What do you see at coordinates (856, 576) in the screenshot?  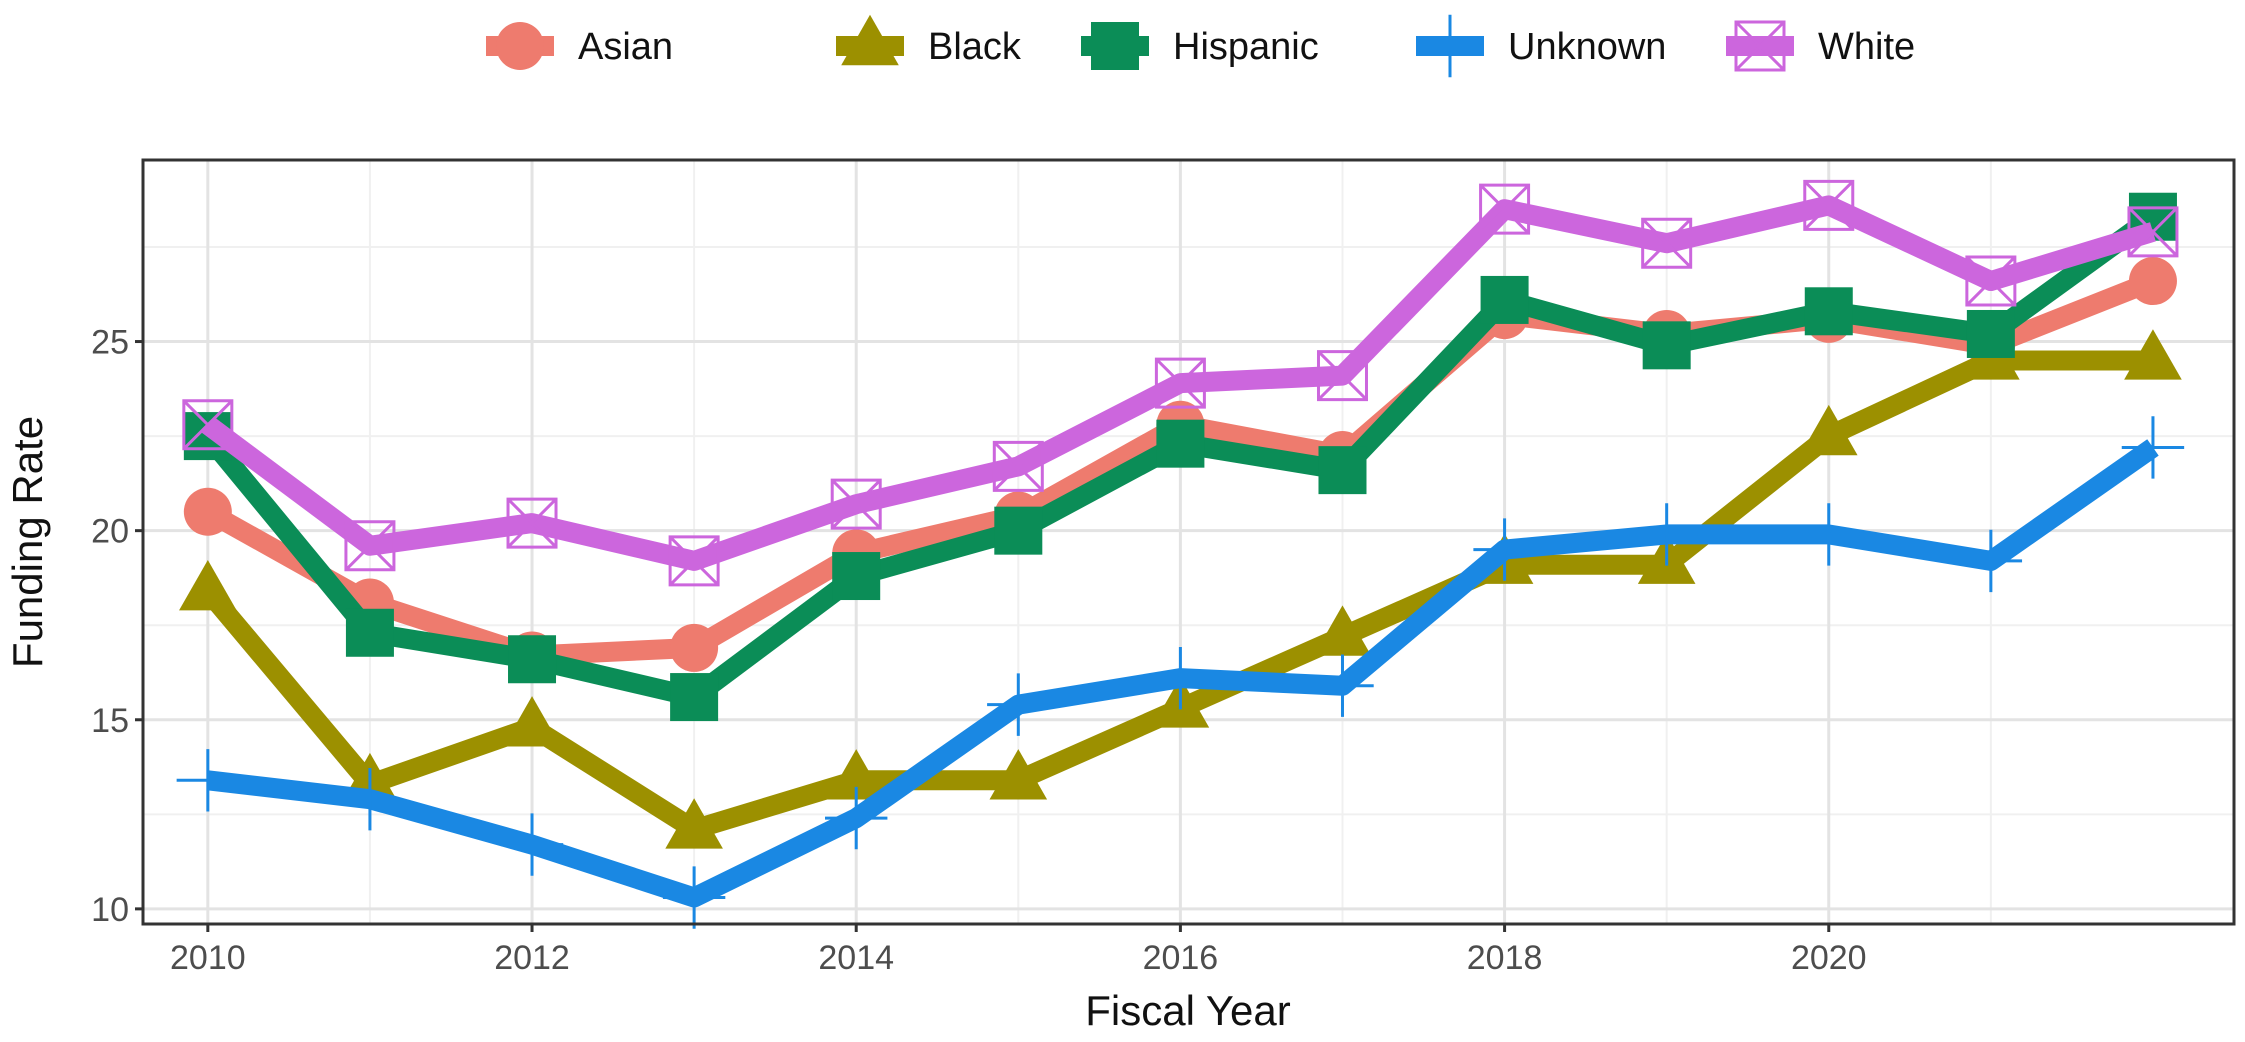 I see `point-hispanic-2014` at bounding box center [856, 576].